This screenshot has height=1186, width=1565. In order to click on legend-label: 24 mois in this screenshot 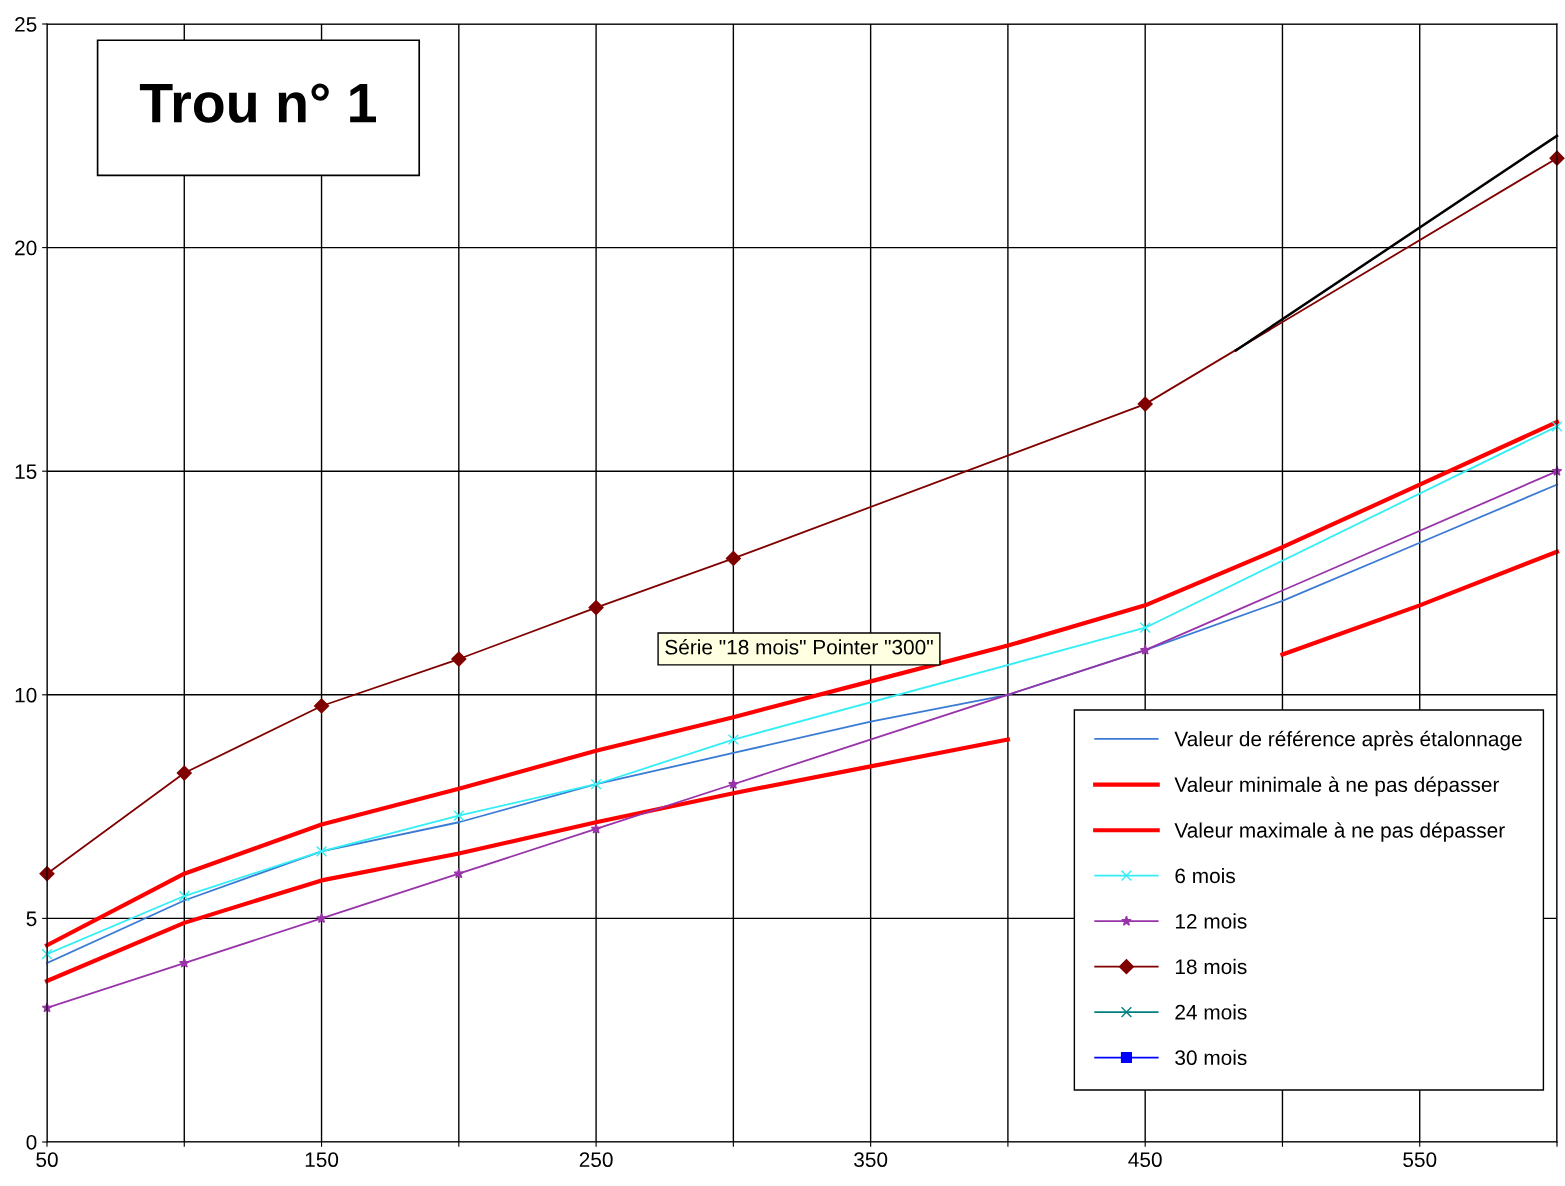, I will do `click(1211, 1012)`.